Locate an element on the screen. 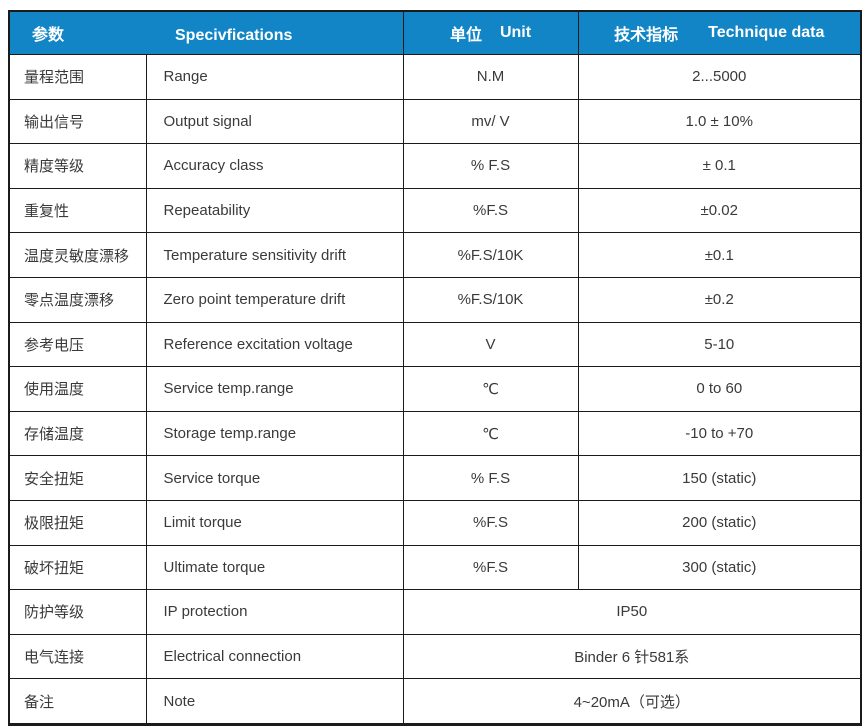  table-row-output-signal: 输出信号 Output signal mv/ V 1.0 ± 10% is located at coordinates (435, 121).